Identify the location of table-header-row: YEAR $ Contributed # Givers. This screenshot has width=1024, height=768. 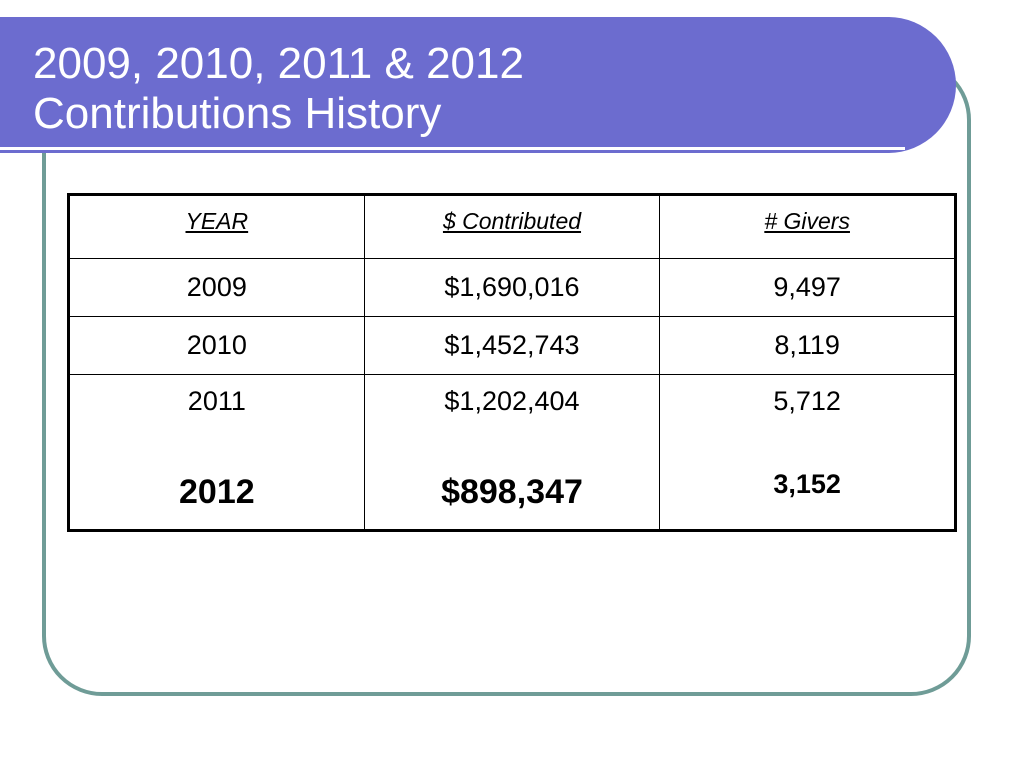
(512, 226).